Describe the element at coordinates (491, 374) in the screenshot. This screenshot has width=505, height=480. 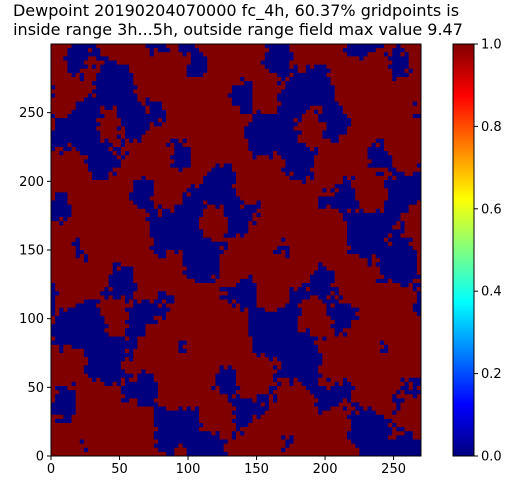
I see `colorbar-tick-label: 0.2` at that location.